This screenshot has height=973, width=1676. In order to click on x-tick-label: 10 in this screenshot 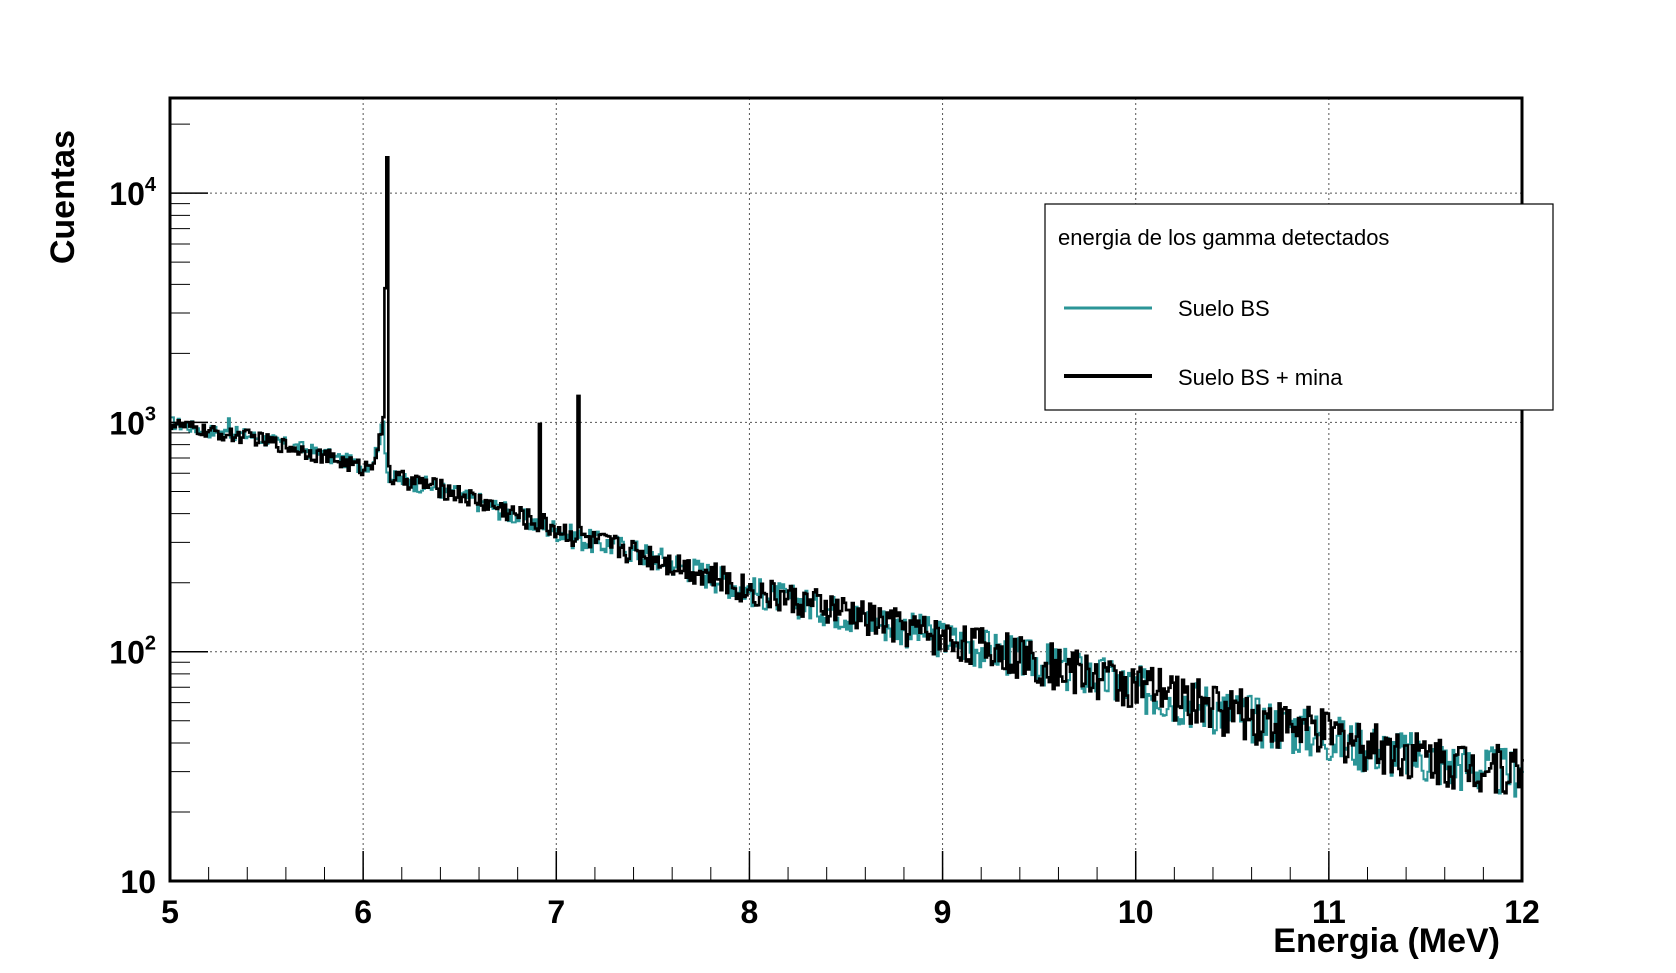, I will do `click(1136, 912)`.